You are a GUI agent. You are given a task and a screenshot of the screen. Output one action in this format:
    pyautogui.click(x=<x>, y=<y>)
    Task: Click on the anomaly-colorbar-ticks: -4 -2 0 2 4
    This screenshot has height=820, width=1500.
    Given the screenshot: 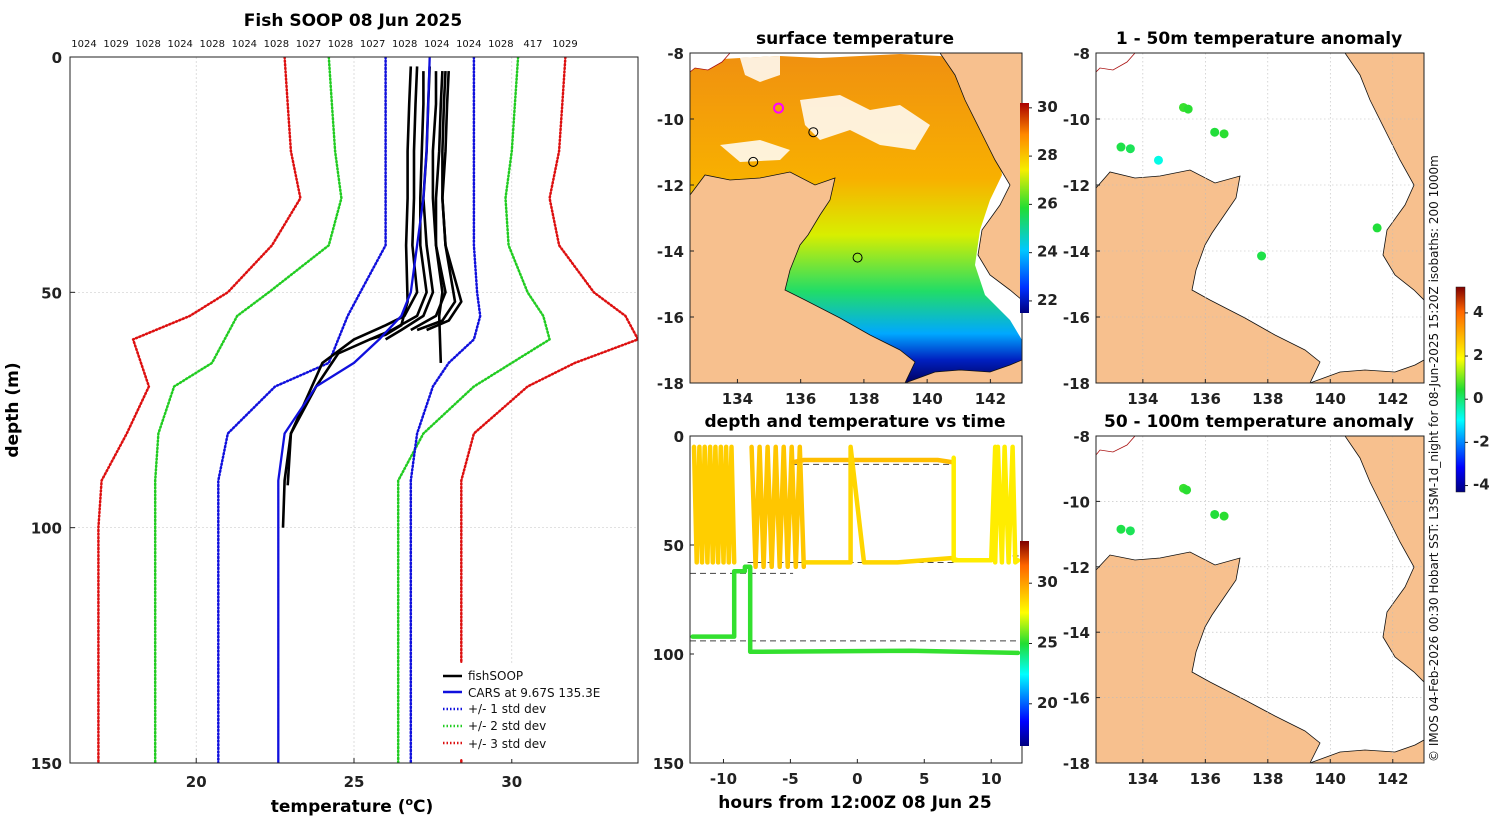 What is the action you would take?
    pyautogui.click(x=1477, y=398)
    